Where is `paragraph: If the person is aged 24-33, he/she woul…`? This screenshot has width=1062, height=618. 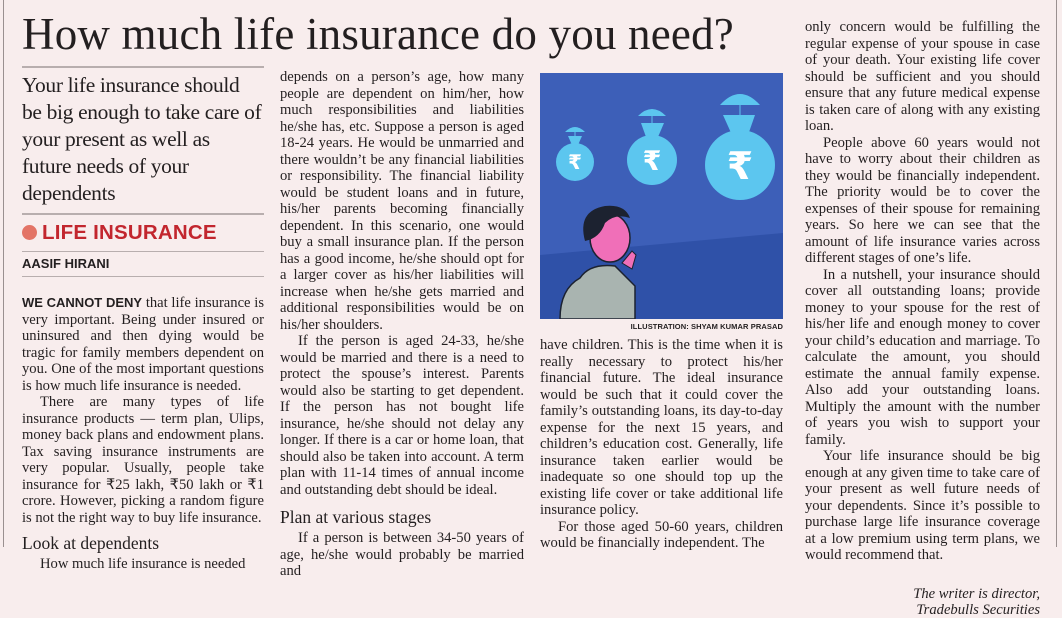
paragraph: If the person is aged 24-33, he/she woul… is located at coordinates (402, 415).